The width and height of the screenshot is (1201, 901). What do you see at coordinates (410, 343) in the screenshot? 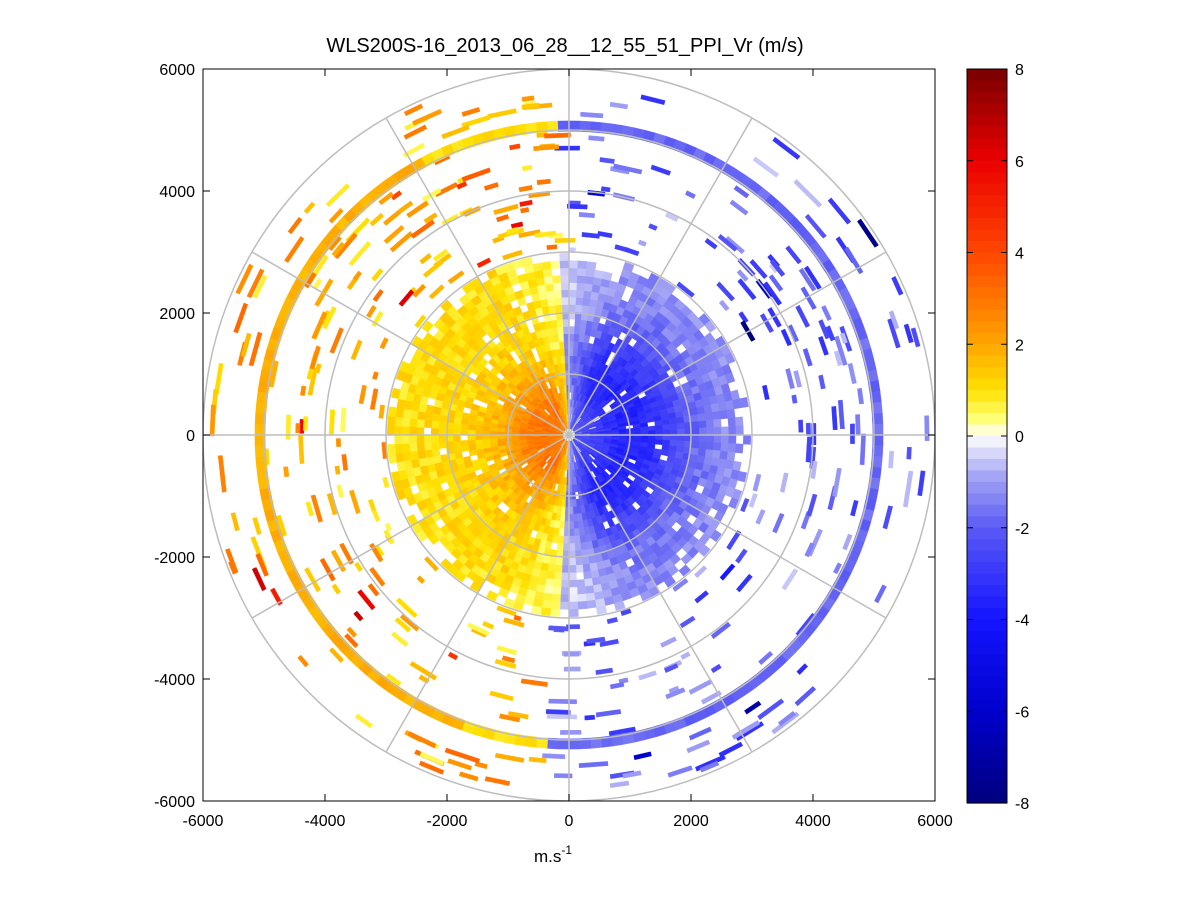
I see `polar-grid-spoke` at bounding box center [410, 343].